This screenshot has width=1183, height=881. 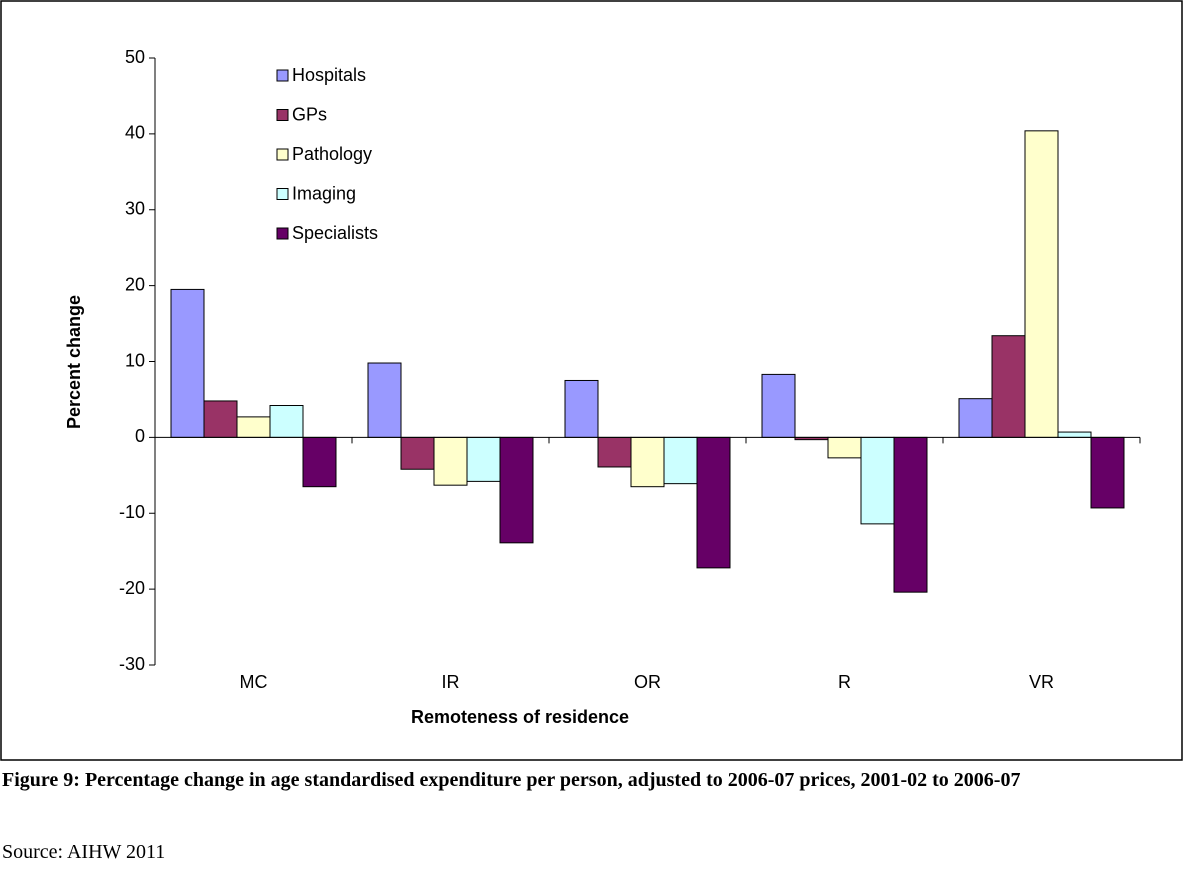 I want to click on y-tick-label: -20, so click(x=132, y=588).